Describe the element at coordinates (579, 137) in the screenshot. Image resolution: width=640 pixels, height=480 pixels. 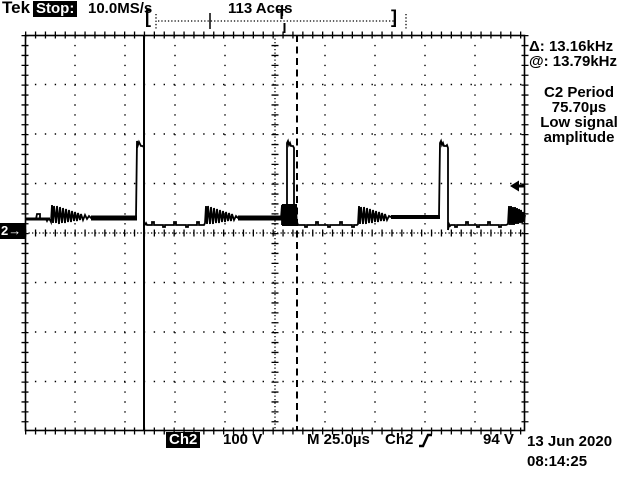
I see `measurement-warning-line2: amplitude` at that location.